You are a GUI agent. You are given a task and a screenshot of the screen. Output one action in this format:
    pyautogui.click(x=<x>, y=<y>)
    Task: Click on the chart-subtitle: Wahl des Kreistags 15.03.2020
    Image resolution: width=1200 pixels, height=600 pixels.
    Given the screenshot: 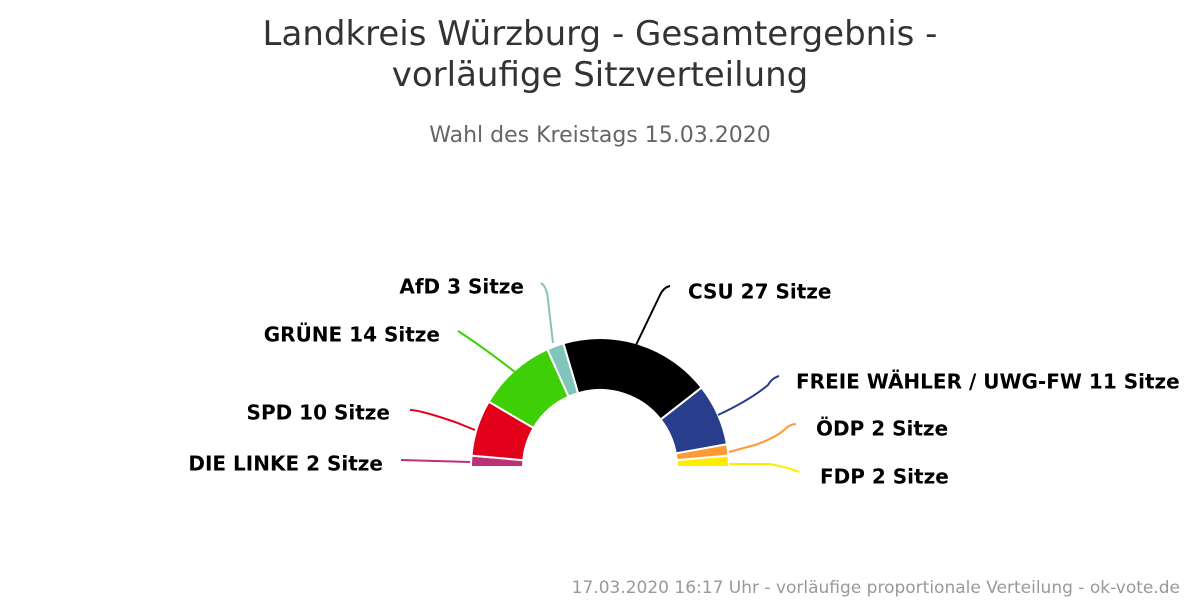 What is the action you would take?
    pyautogui.click(x=600, y=135)
    